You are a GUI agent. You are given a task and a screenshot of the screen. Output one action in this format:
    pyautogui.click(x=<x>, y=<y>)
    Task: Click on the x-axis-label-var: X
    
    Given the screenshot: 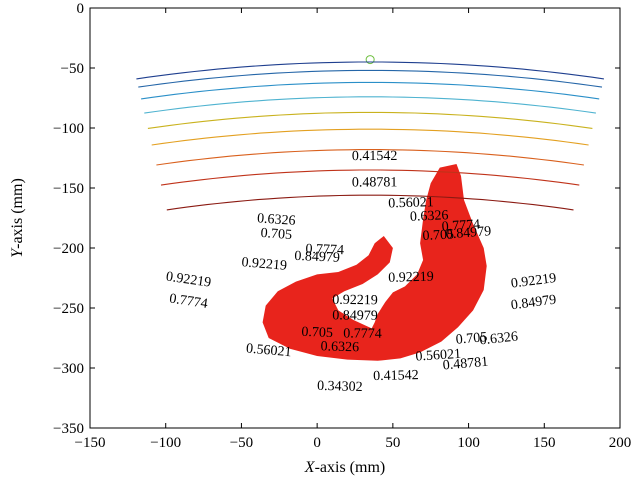 What is the action you would take?
    pyautogui.click(x=310, y=467)
    